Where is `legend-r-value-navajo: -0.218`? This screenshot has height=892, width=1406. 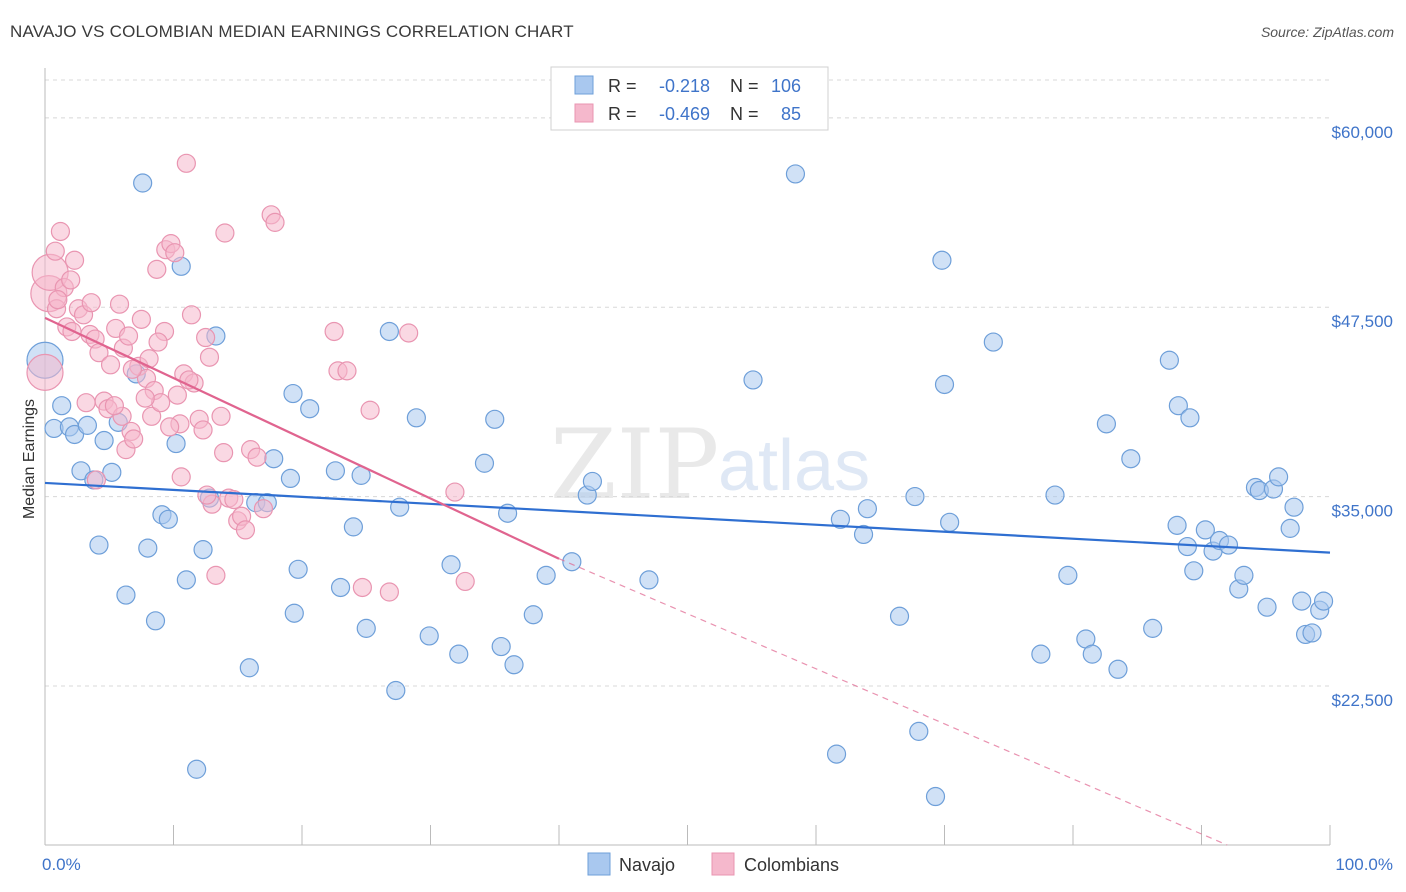 legend-r-value-navajo: -0.218 is located at coordinates (684, 86).